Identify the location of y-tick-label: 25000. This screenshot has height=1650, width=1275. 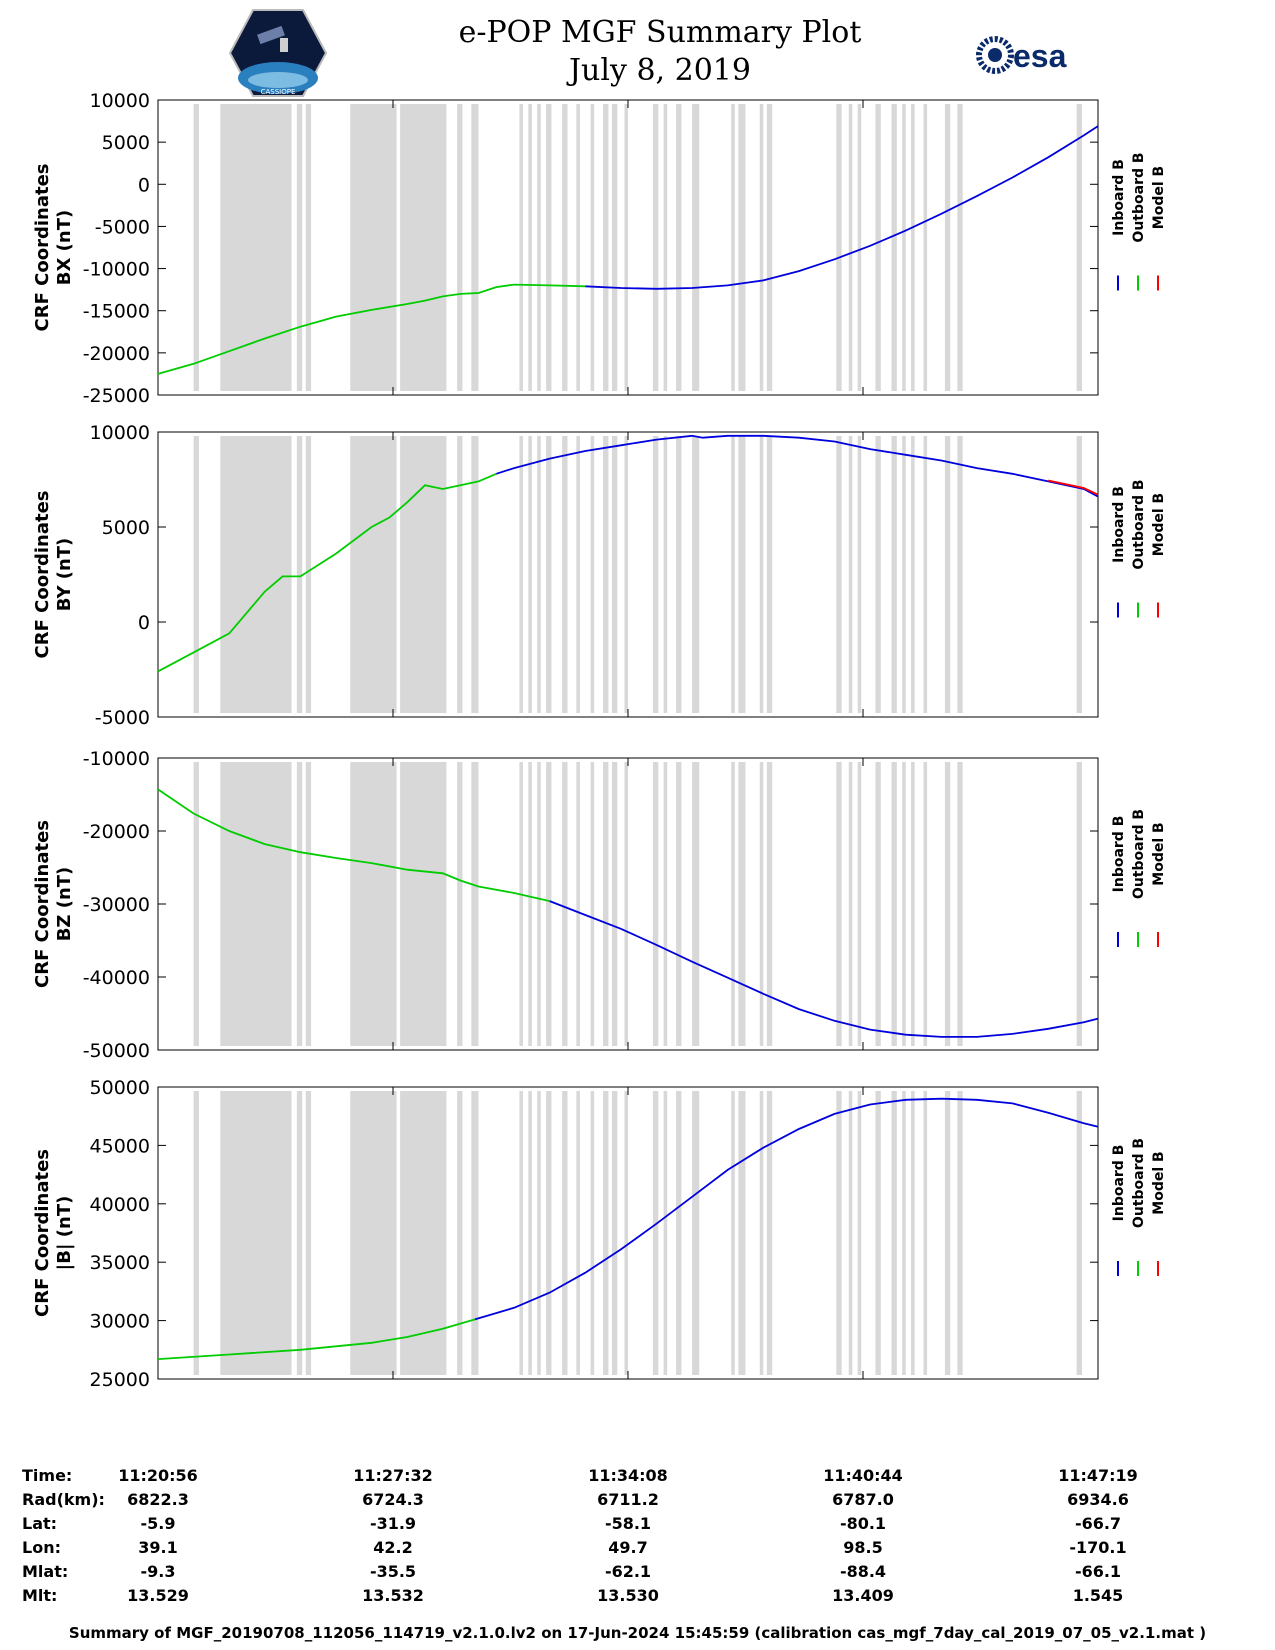
(120, 1380).